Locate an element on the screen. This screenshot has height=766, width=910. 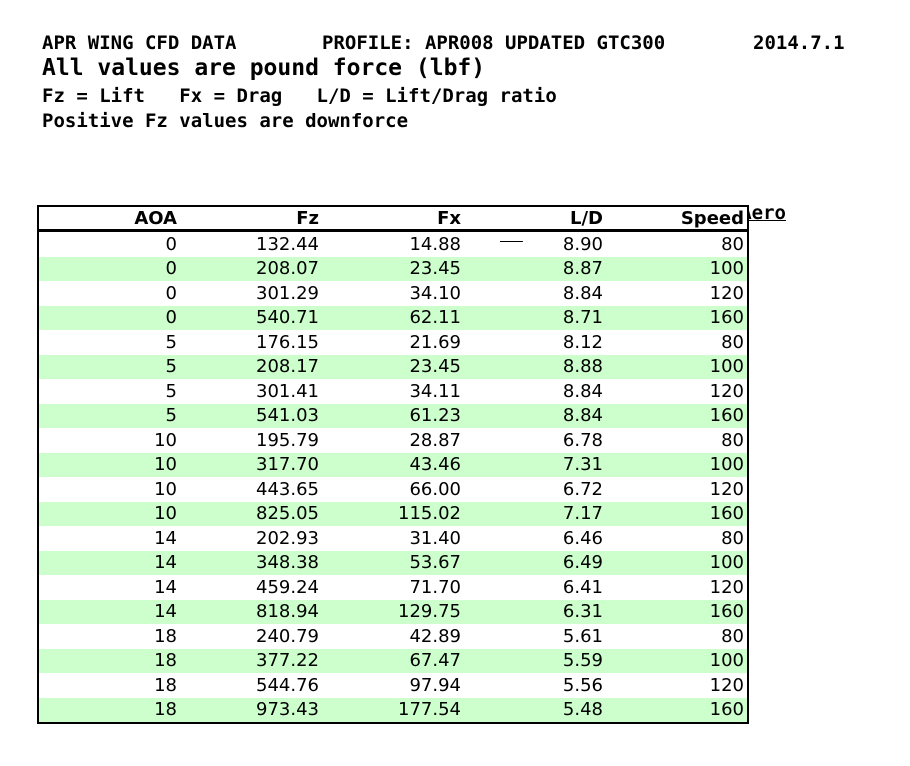
cell-ld: 7.17 is located at coordinates (582, 514).